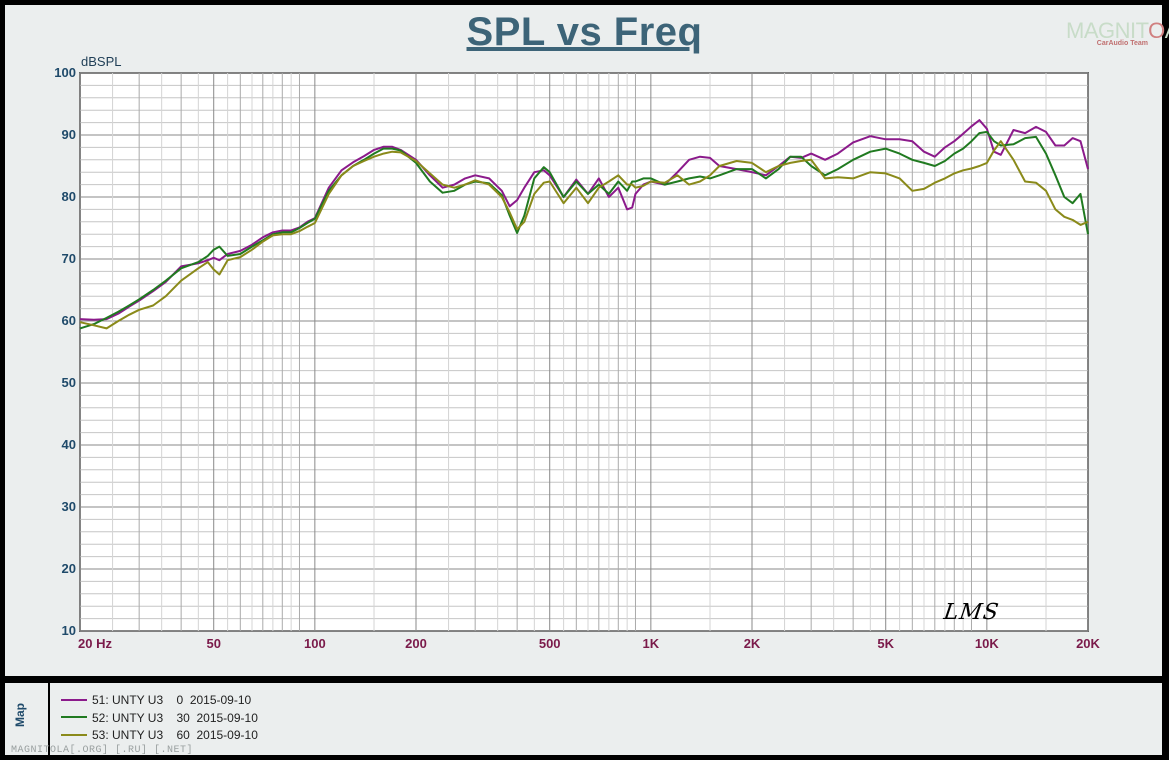 The width and height of the screenshot is (1169, 760). What do you see at coordinates (584, 32) in the screenshot?
I see `chart-title: SPL vs Freq` at bounding box center [584, 32].